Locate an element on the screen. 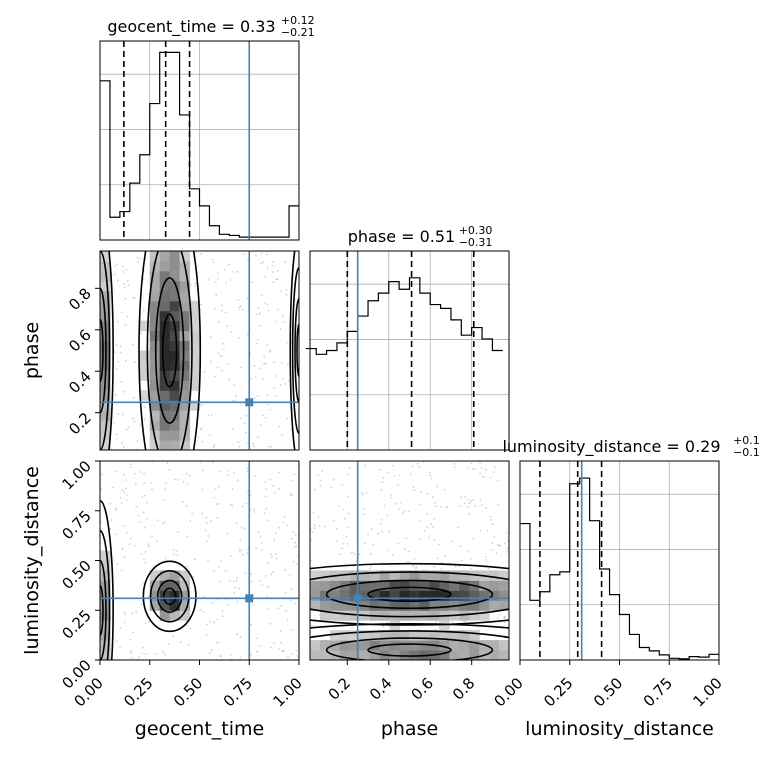 The image size is (760, 760). x-axis-label: luminosity_distance is located at coordinates (619, 729).